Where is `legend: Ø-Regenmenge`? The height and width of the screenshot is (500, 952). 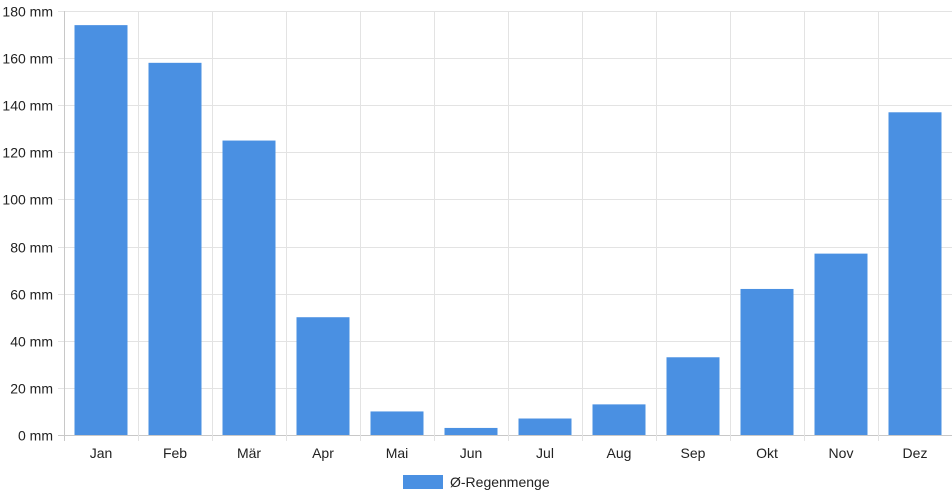
legend: Ø-Regenmenge is located at coordinates (476, 482).